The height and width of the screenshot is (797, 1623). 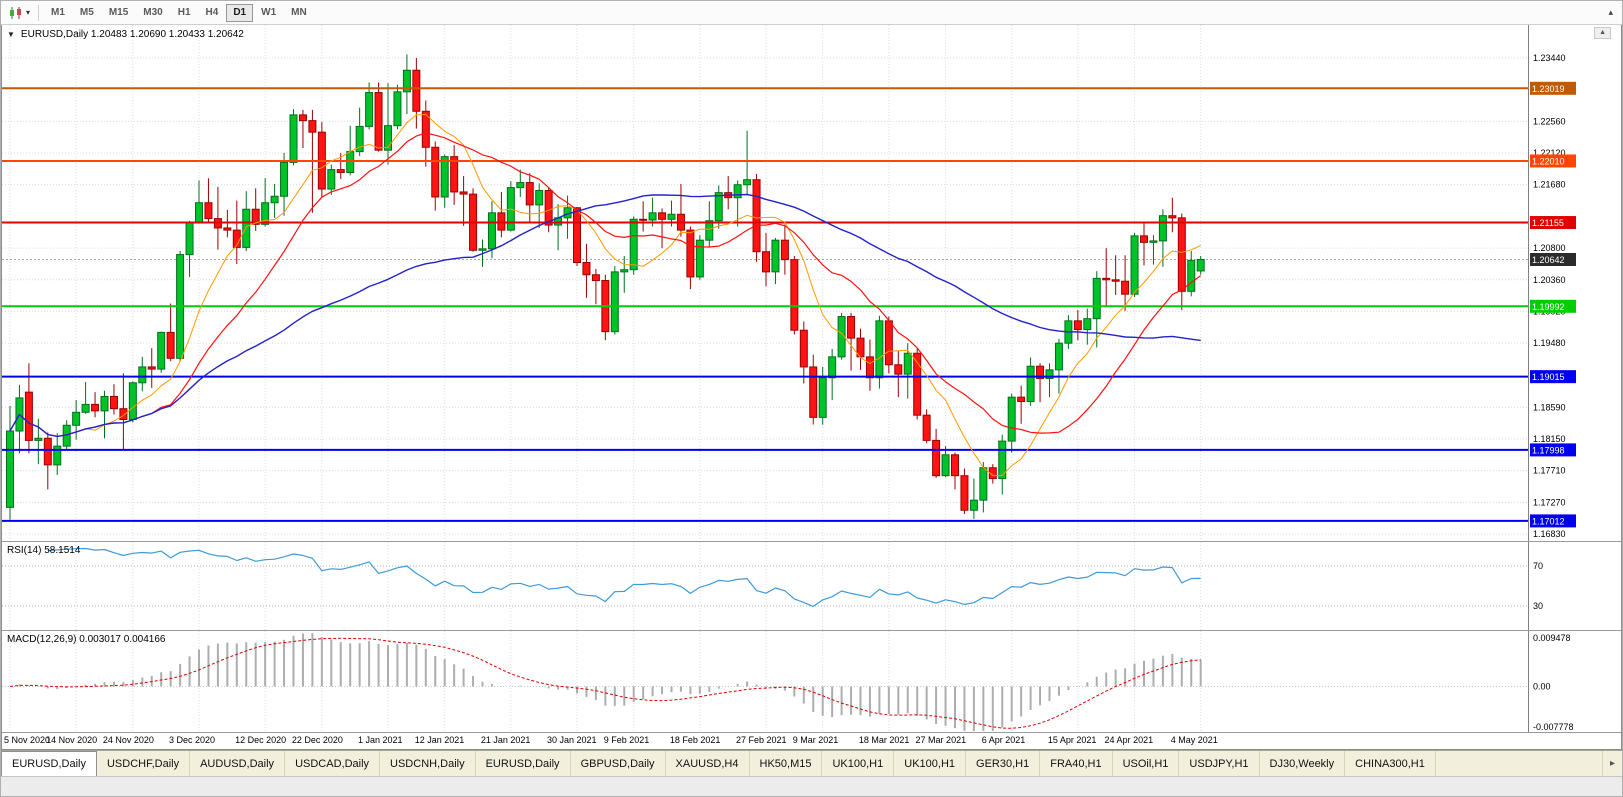 What do you see at coordinates (1548, 161) in the screenshot?
I see `svg-text: 1.22010` at bounding box center [1548, 161].